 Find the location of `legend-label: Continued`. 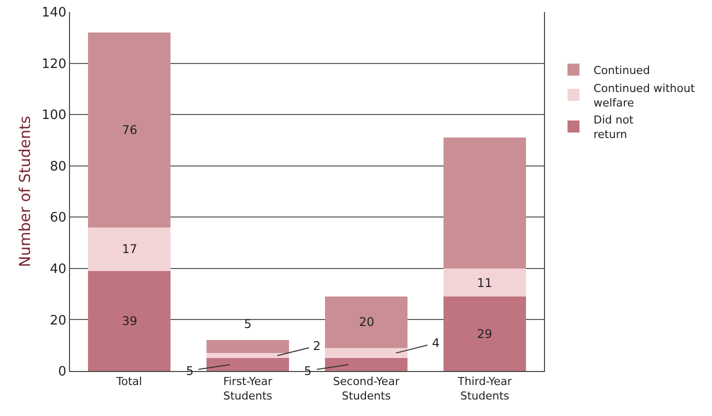

legend-label: Continued is located at coordinates (621, 70).